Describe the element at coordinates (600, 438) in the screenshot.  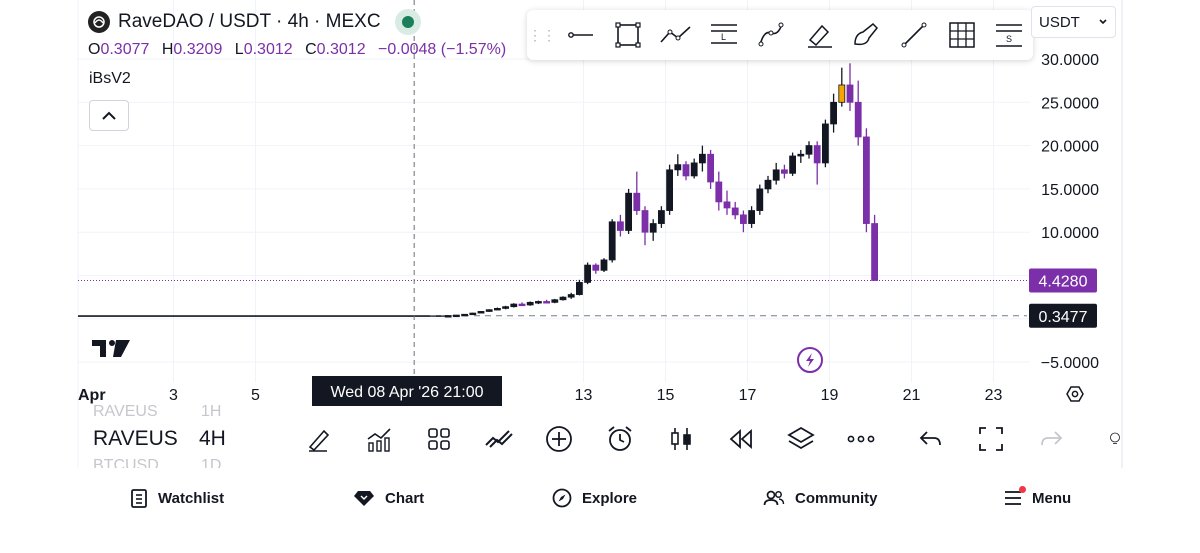
I see `chart-bottom-toolbar: RAVEUS 1H RAVEUS 4H BTCUSD 1D` at that location.